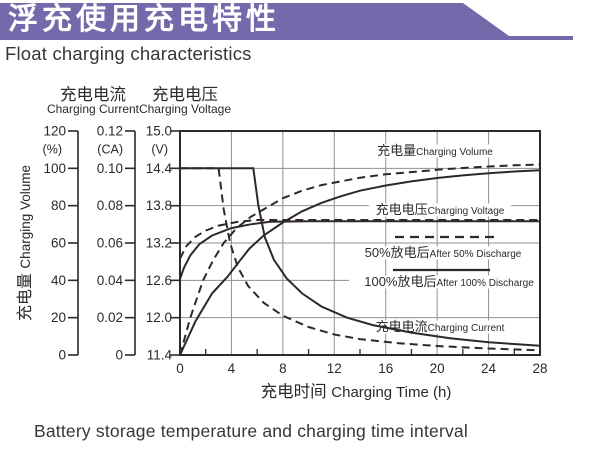 The height and width of the screenshot is (451, 600). I want to click on x-tick-label: 8, so click(283, 368).